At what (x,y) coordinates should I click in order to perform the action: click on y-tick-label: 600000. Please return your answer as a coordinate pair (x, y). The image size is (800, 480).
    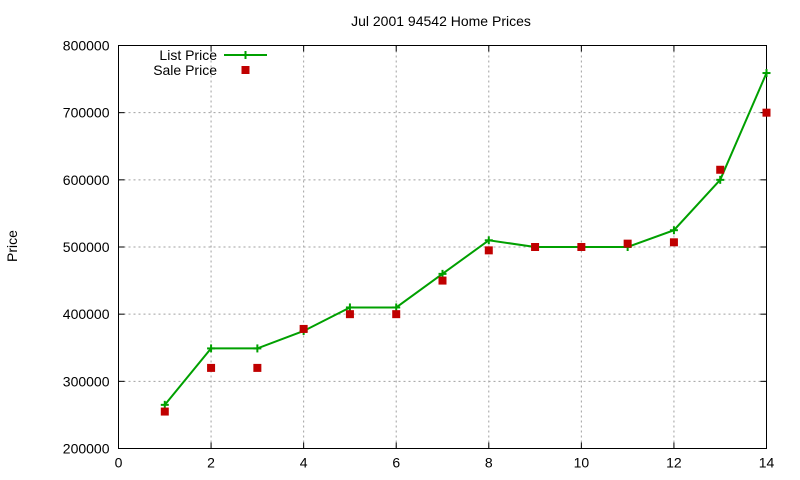
    Looking at the image, I should click on (86, 180).